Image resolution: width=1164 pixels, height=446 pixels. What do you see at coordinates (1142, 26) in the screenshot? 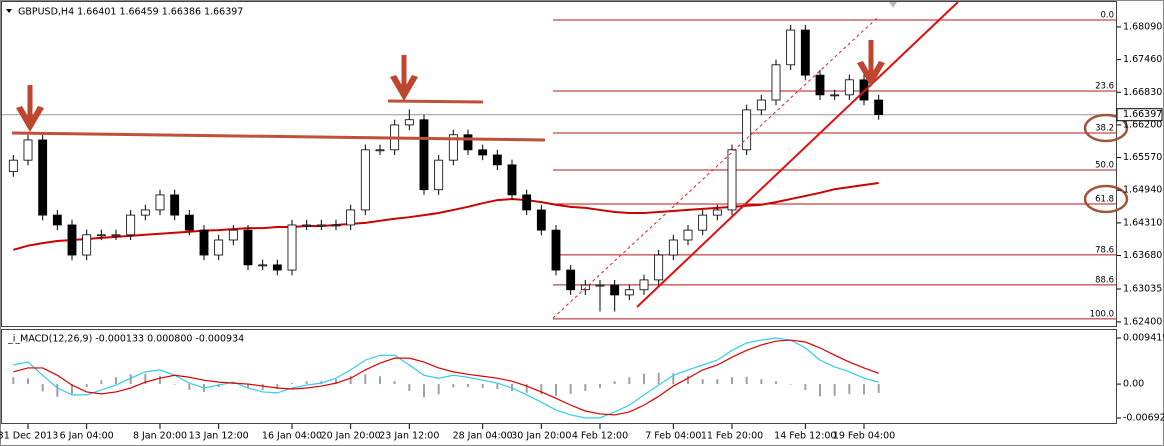
I see `y-tick-label: 1.68090` at bounding box center [1142, 26].